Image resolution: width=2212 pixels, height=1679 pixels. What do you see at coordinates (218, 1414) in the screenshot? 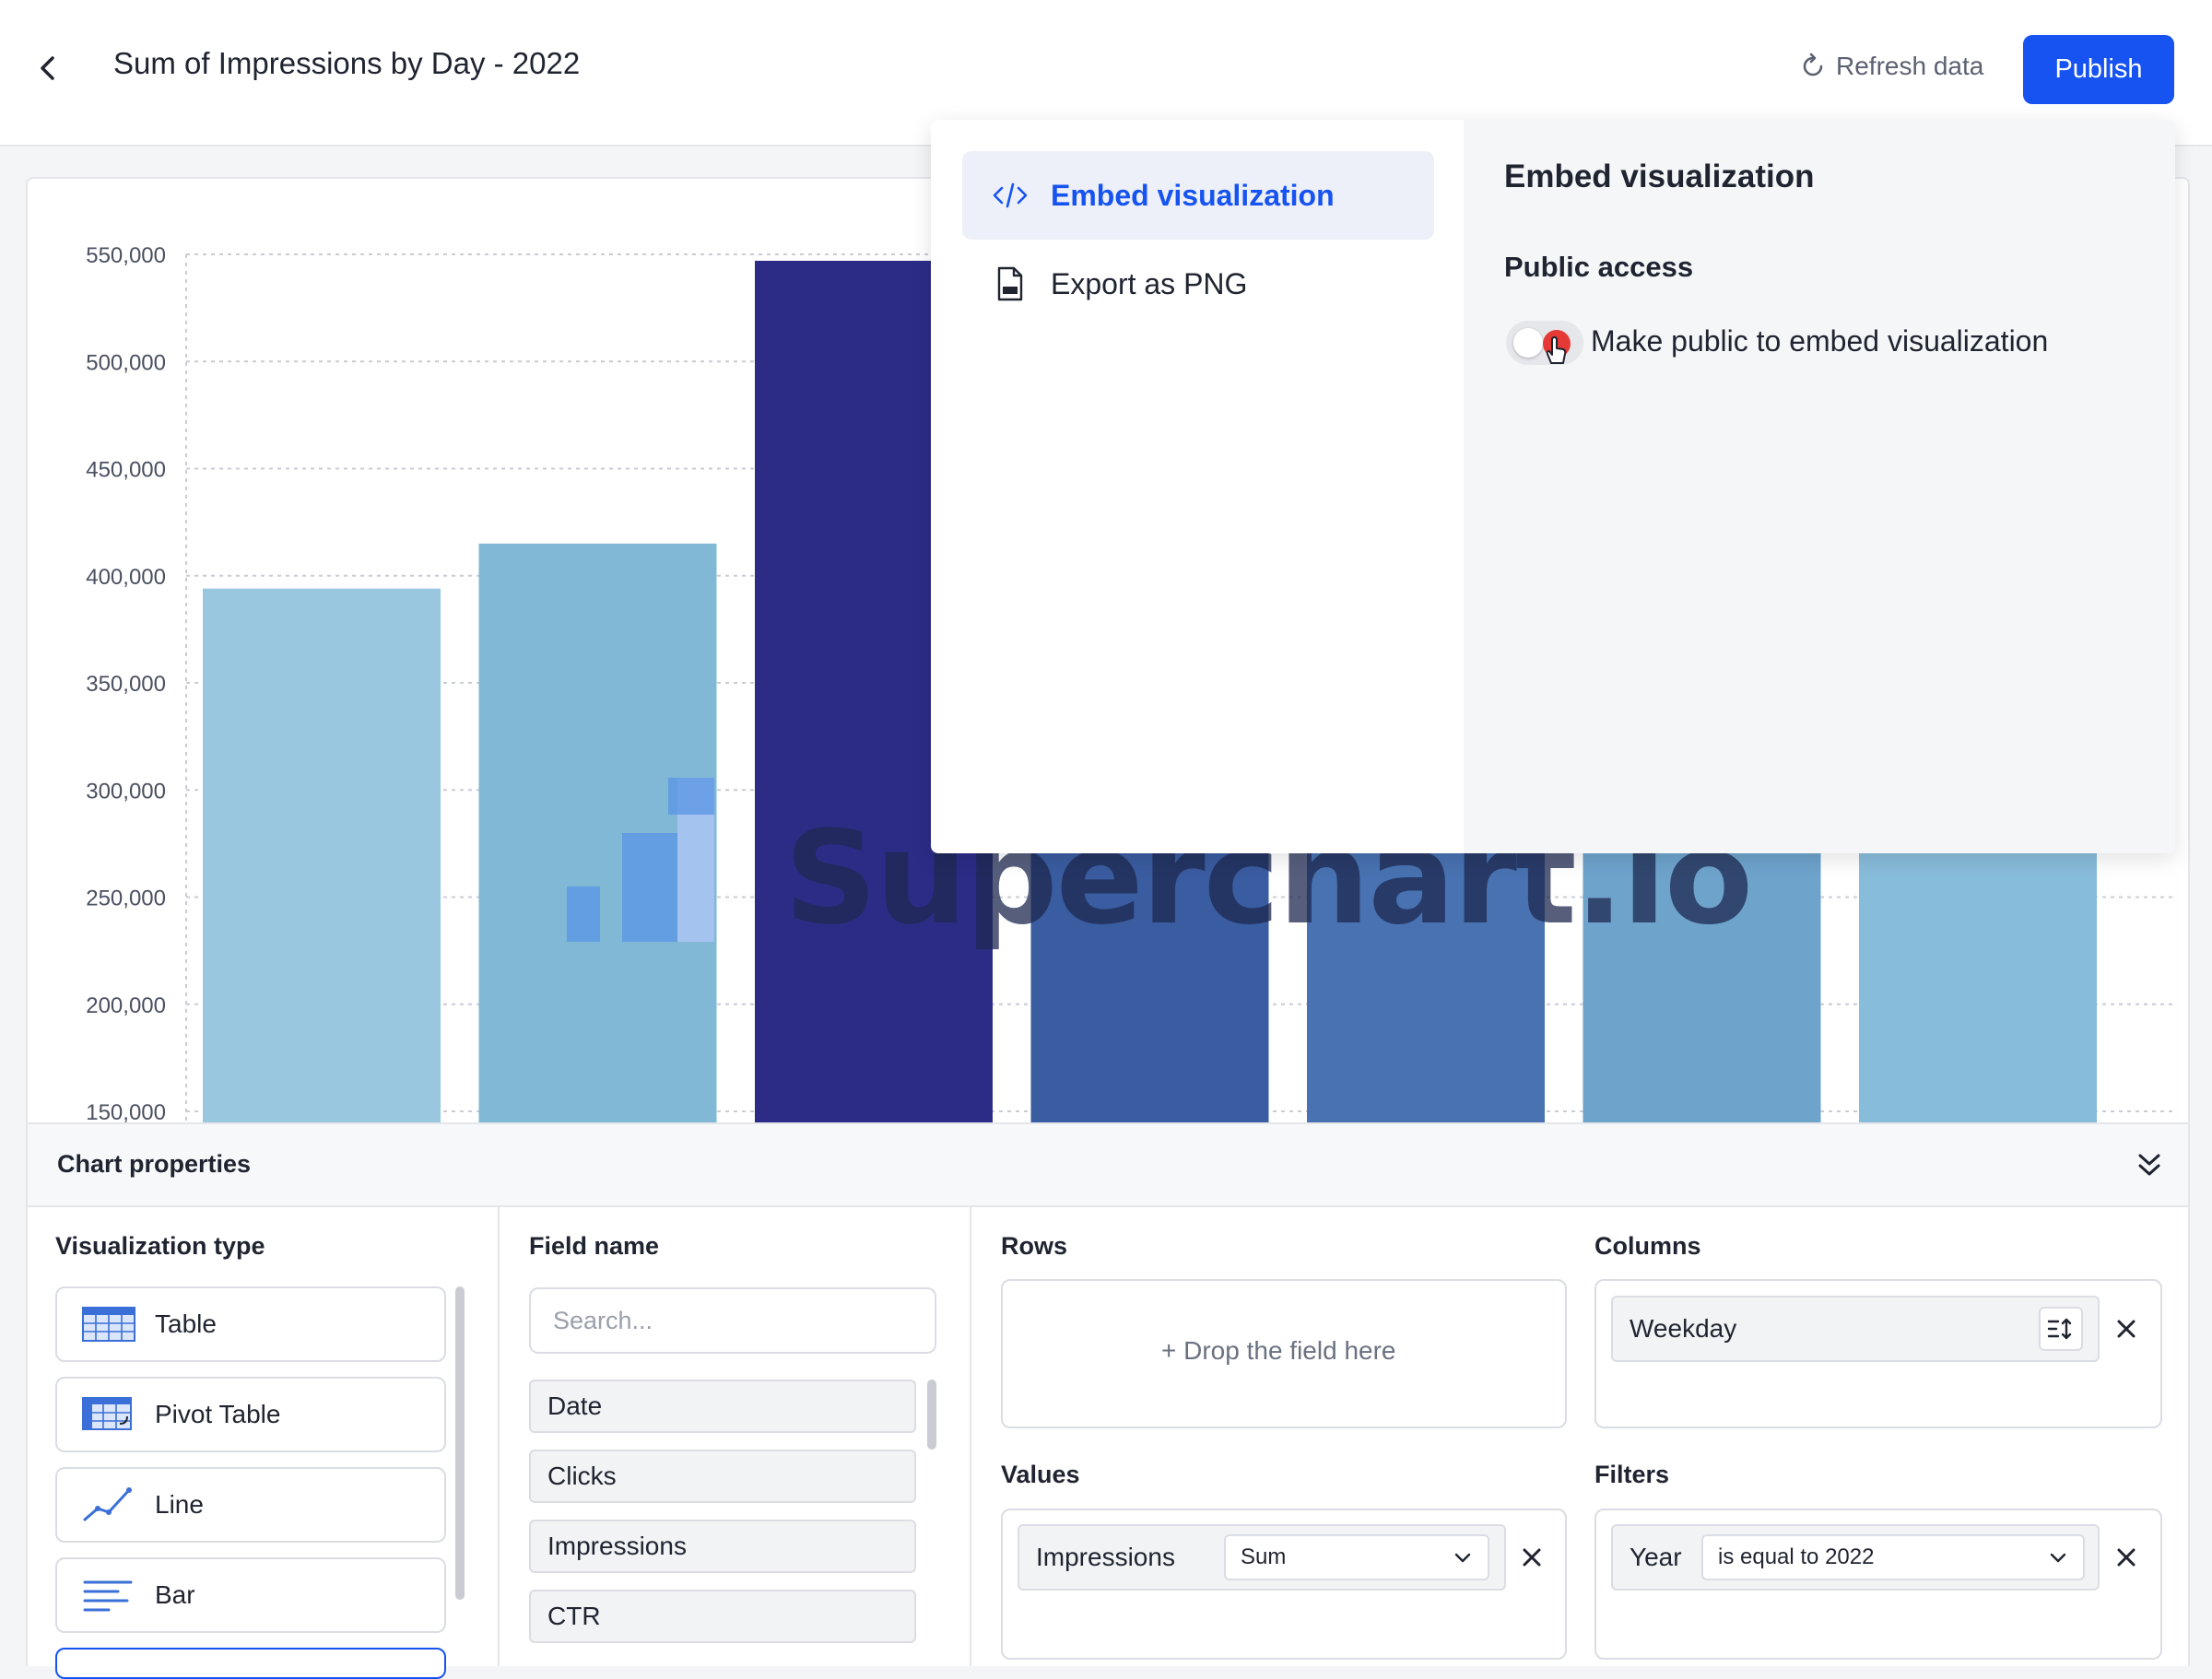
I see `viz-type-label: Pivot Table` at bounding box center [218, 1414].